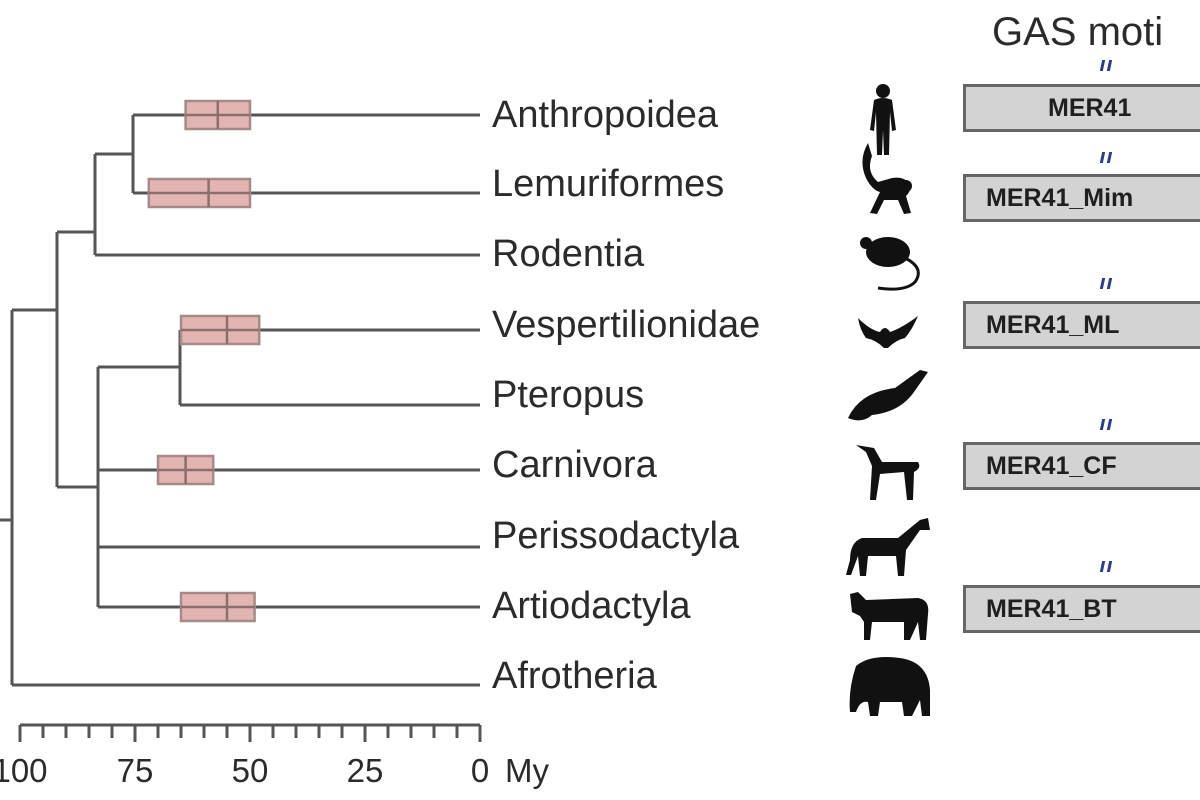  Describe the element at coordinates (135, 770) in the screenshot. I see `axis-tick-label: 75` at that location.